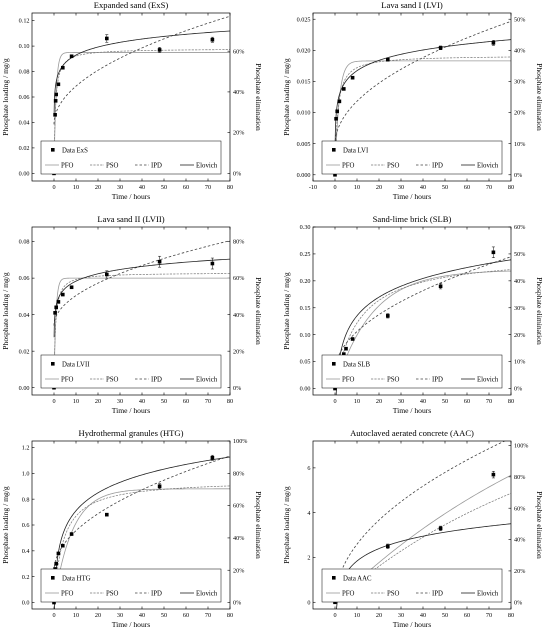 This screenshot has width=550, height=640. Describe the element at coordinates (230, 401) in the screenshot. I see `x-tick-label: 80` at that location.